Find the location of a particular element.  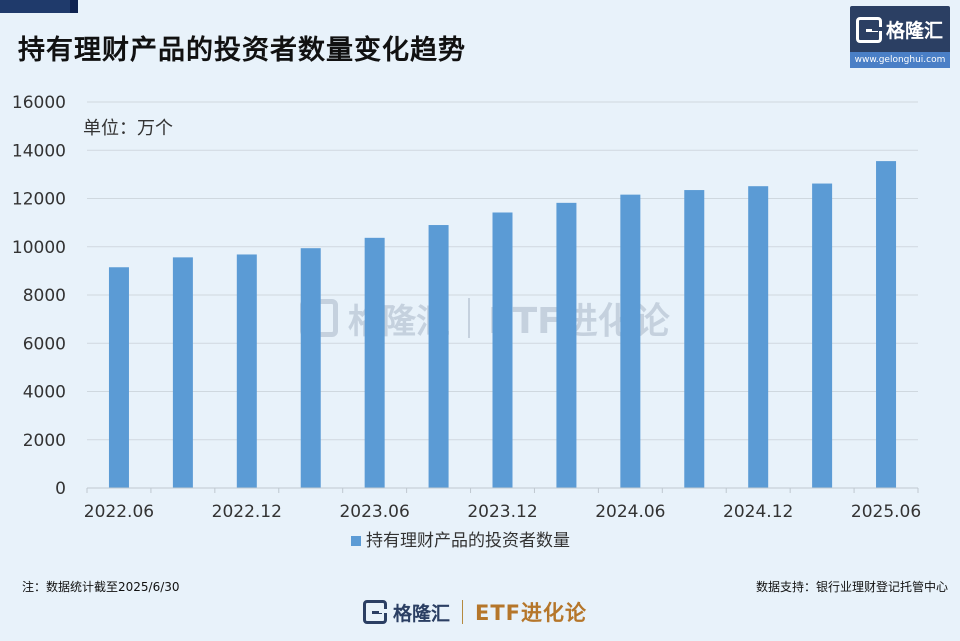

footnote: 注：数据统计截至2025/6/30 is located at coordinates (101, 587).